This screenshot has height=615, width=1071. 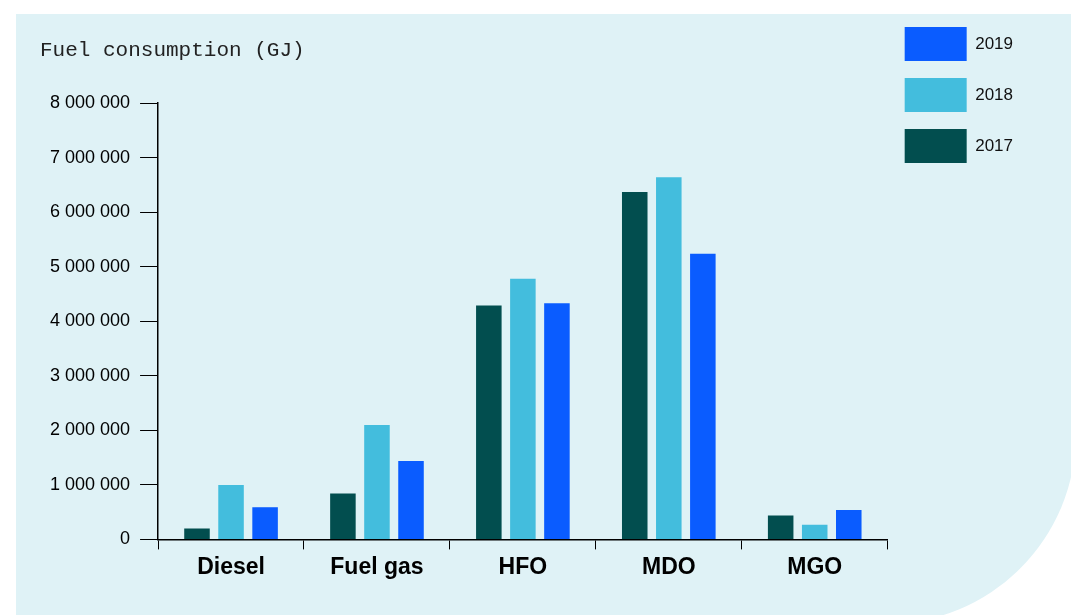 What do you see at coordinates (994, 94) in the screenshot?
I see `legend-label: 2018` at bounding box center [994, 94].